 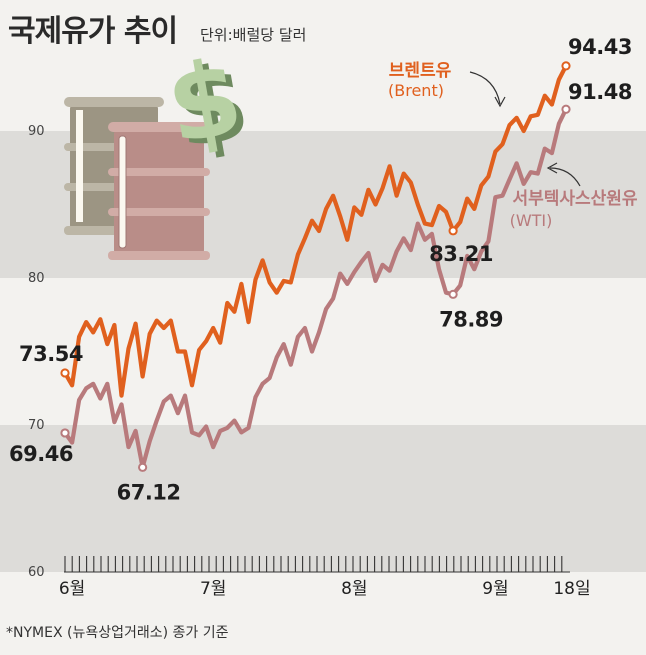 I want to click on data-value-label: 73.54, so click(x=51, y=354).